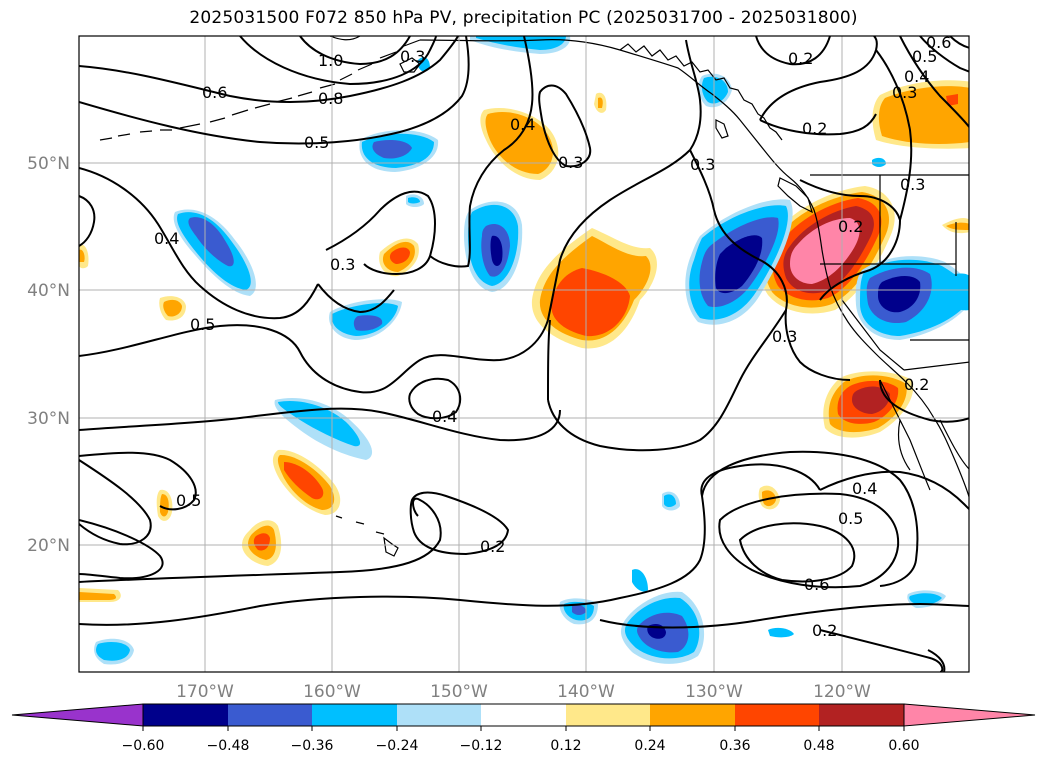 This screenshot has width=1047, height=765. Describe the element at coordinates (77, 715) in the screenshot. I see `colorbar-extend-left` at that location.